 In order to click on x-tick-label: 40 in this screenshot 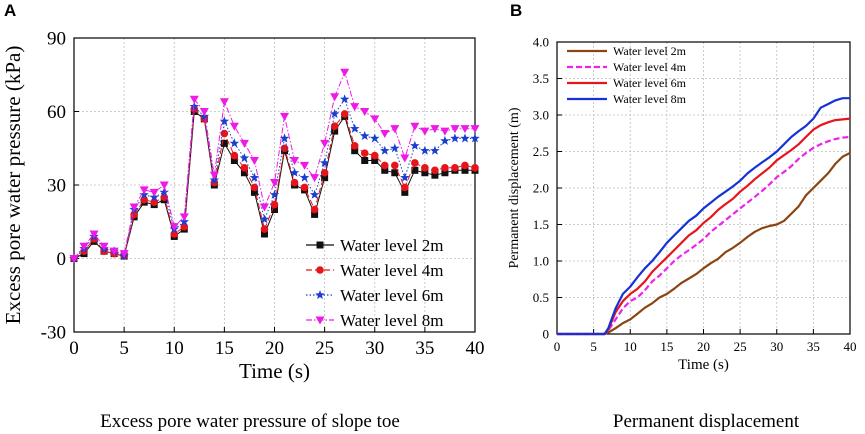, I will do `click(850, 346)`.